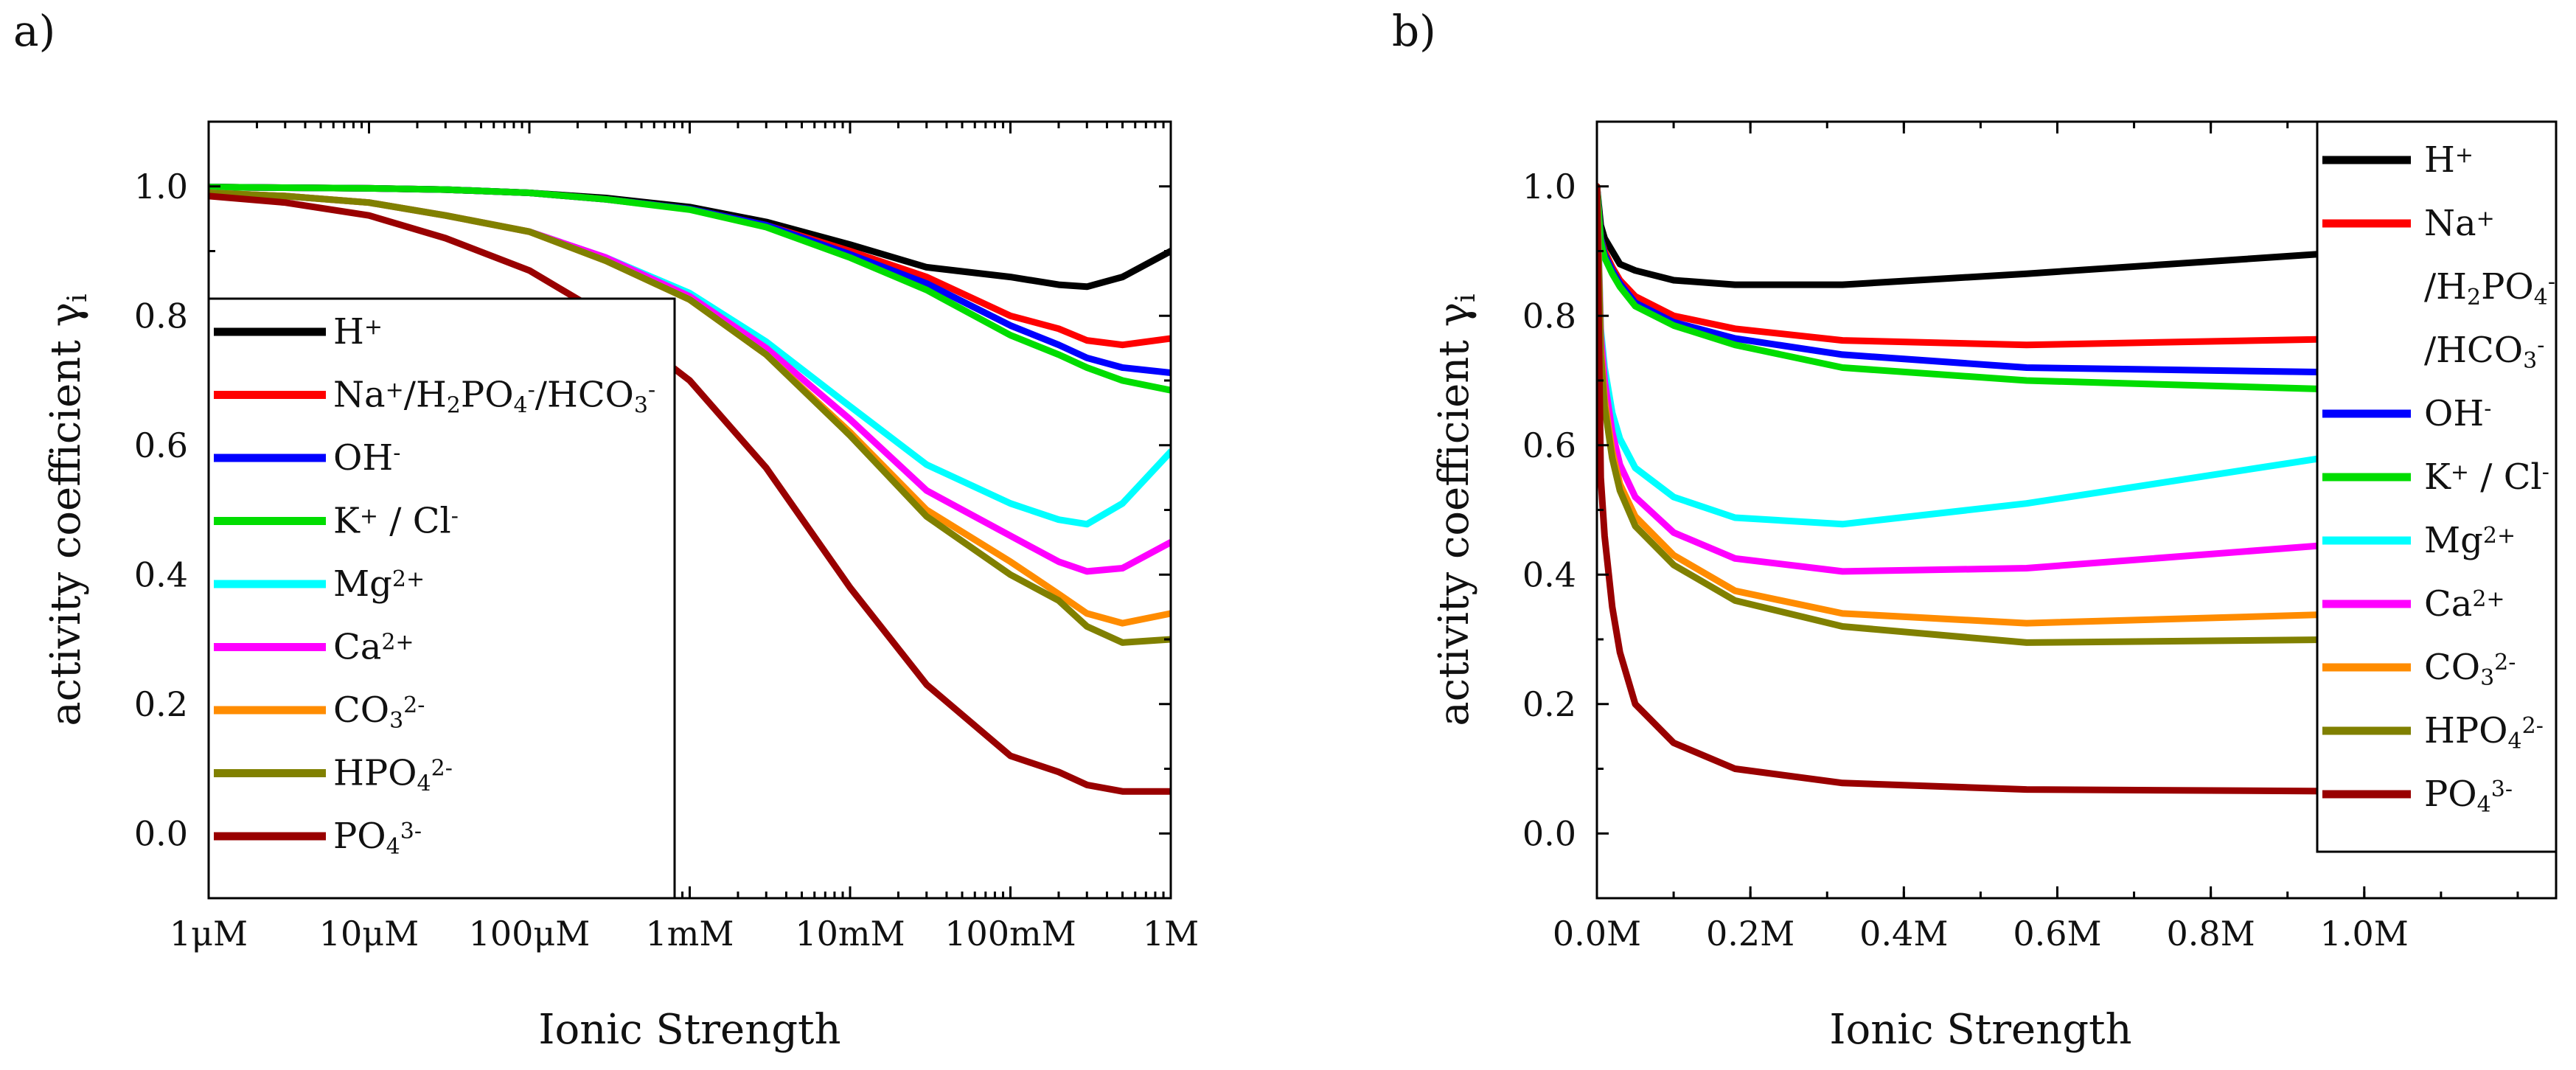  I want to click on legend-entry-1: Na+ /H2PO4- /HCO3-, so click(2438, 288).